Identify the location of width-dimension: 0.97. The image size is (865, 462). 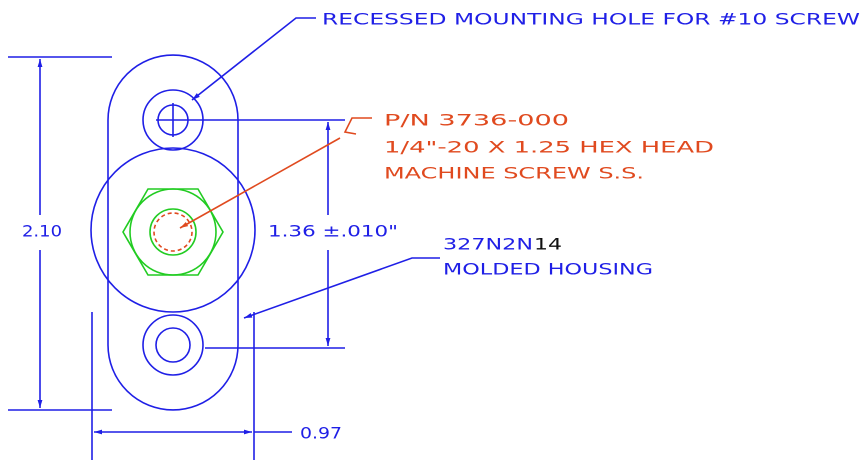
(321, 433).